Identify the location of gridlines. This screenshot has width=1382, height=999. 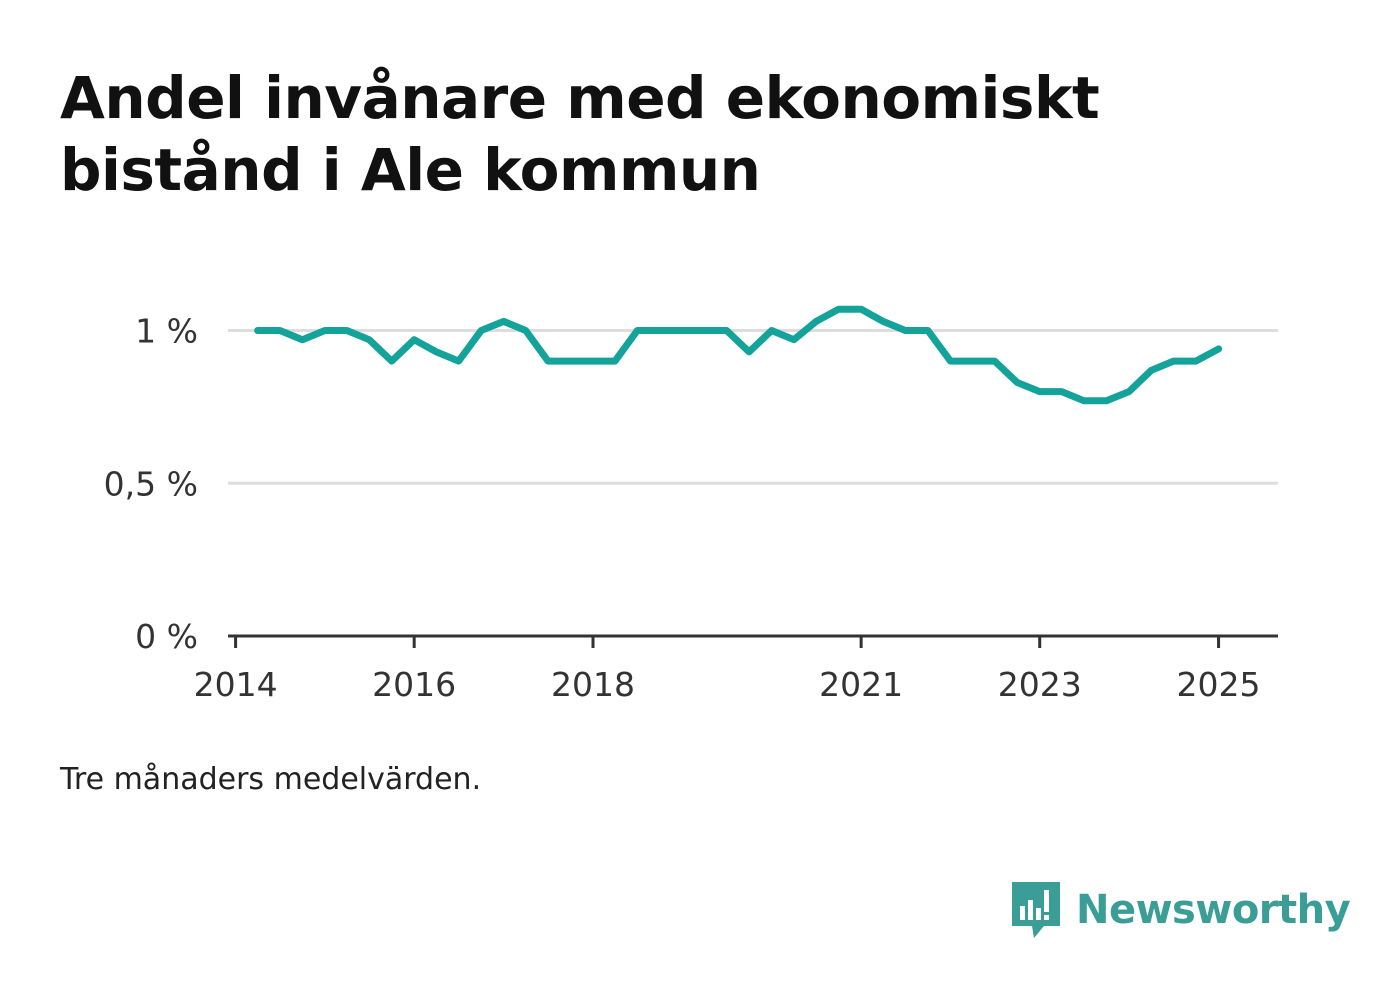
(753, 407).